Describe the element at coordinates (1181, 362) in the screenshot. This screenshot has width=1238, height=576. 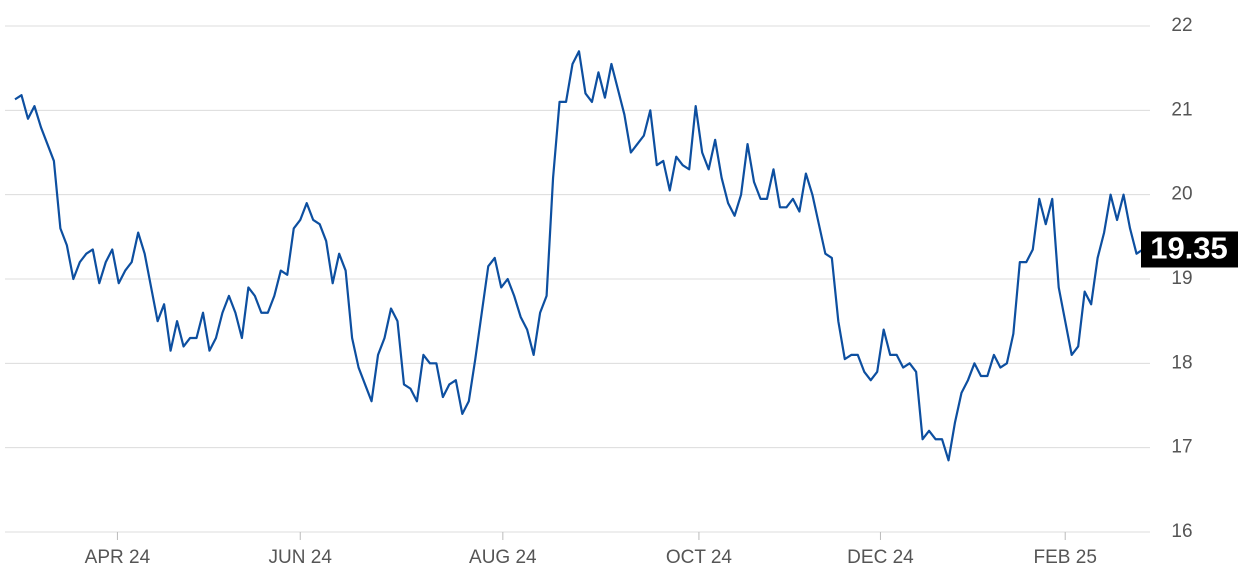
I see `y-tick-label: 18` at that location.